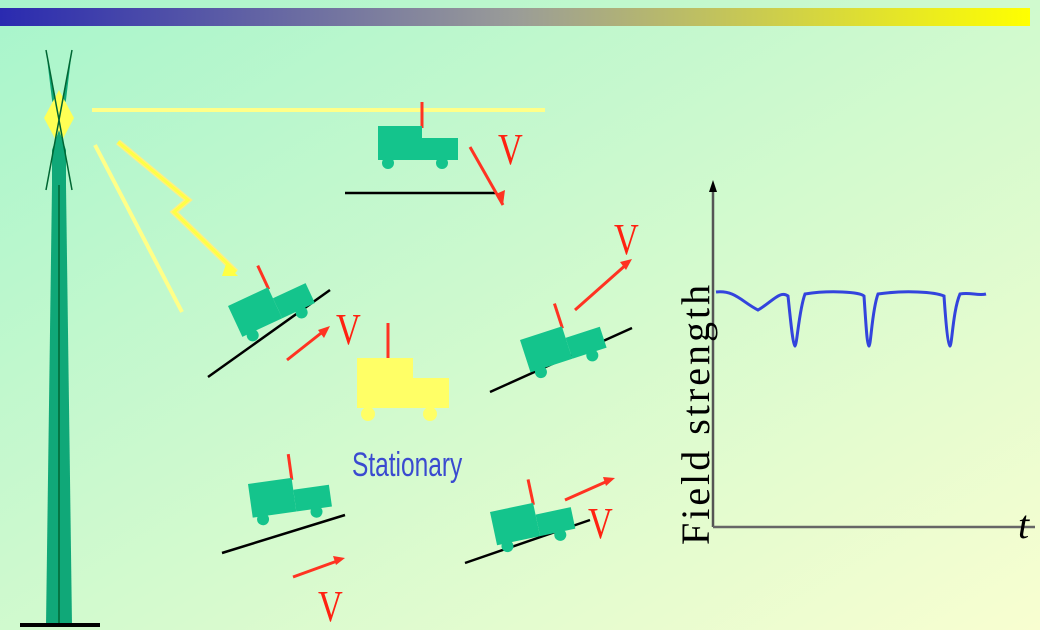 This screenshot has height=631, width=1040. What do you see at coordinates (851, 319) in the screenshot?
I see `signal-curve` at bounding box center [851, 319].